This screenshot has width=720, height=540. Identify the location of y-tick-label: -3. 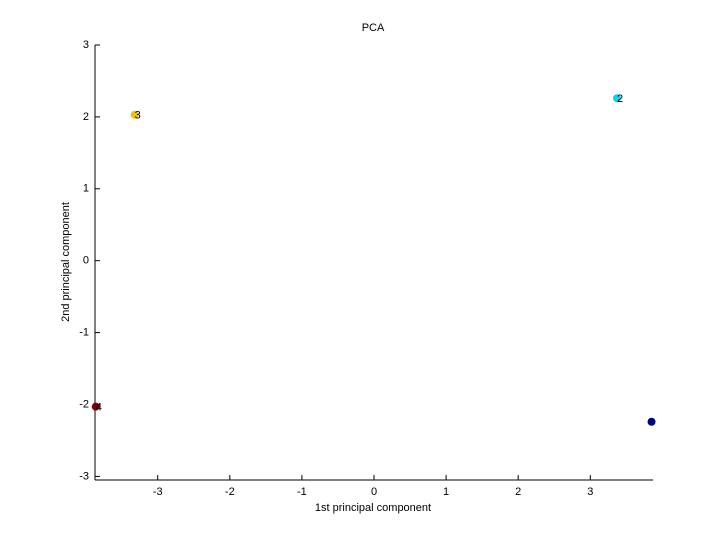
(84, 476).